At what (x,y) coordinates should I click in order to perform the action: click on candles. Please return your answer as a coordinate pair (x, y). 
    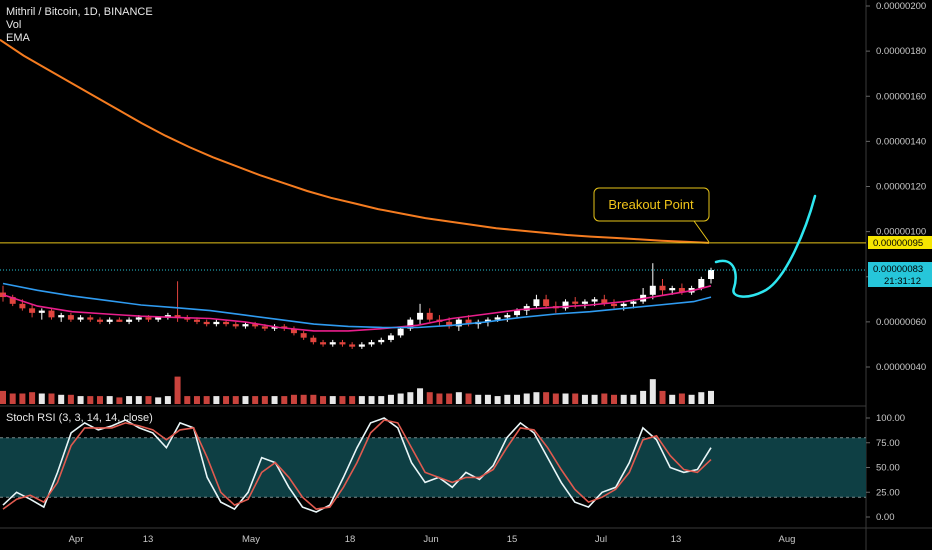
    Looking at the image, I should click on (357, 306).